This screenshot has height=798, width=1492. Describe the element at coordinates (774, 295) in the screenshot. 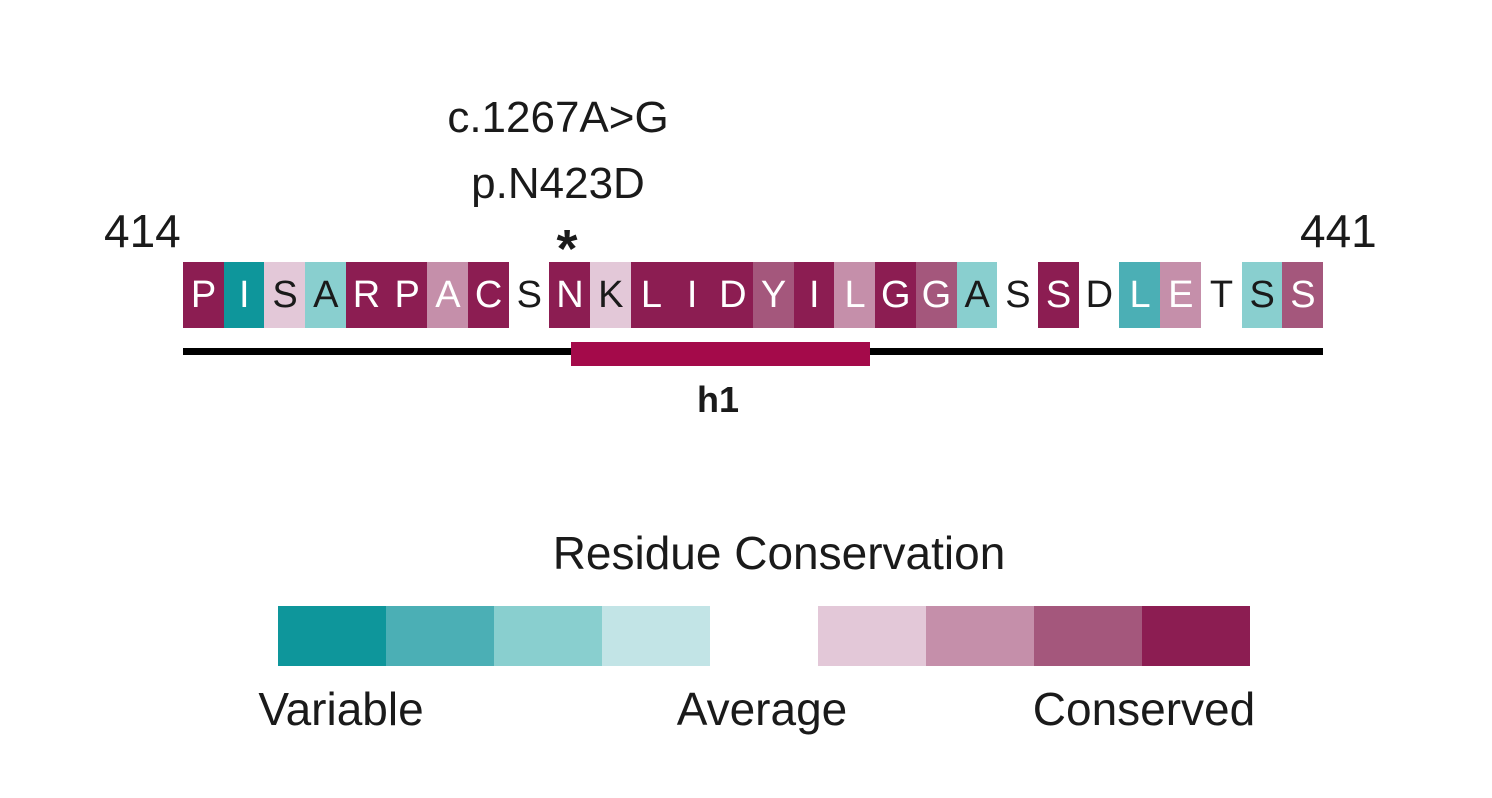

I see `residue-cell: Y` at that location.